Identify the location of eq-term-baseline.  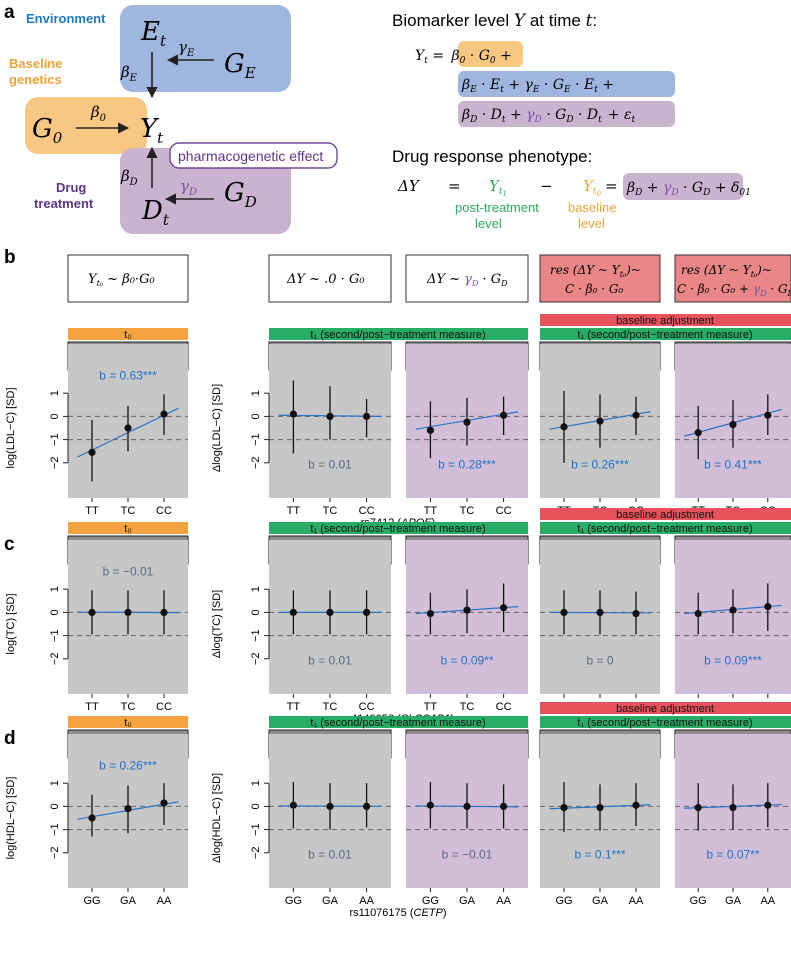
(490, 54).